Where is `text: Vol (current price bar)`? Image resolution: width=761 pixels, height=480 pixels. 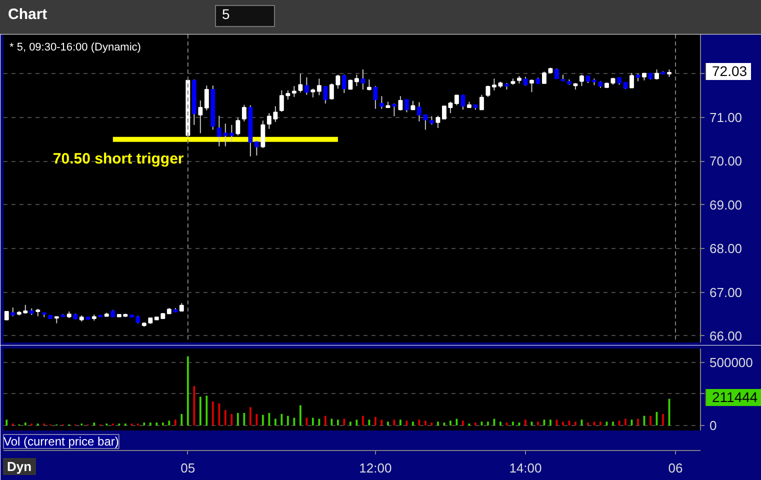 text: Vol (current price bar) is located at coordinates (61, 441).